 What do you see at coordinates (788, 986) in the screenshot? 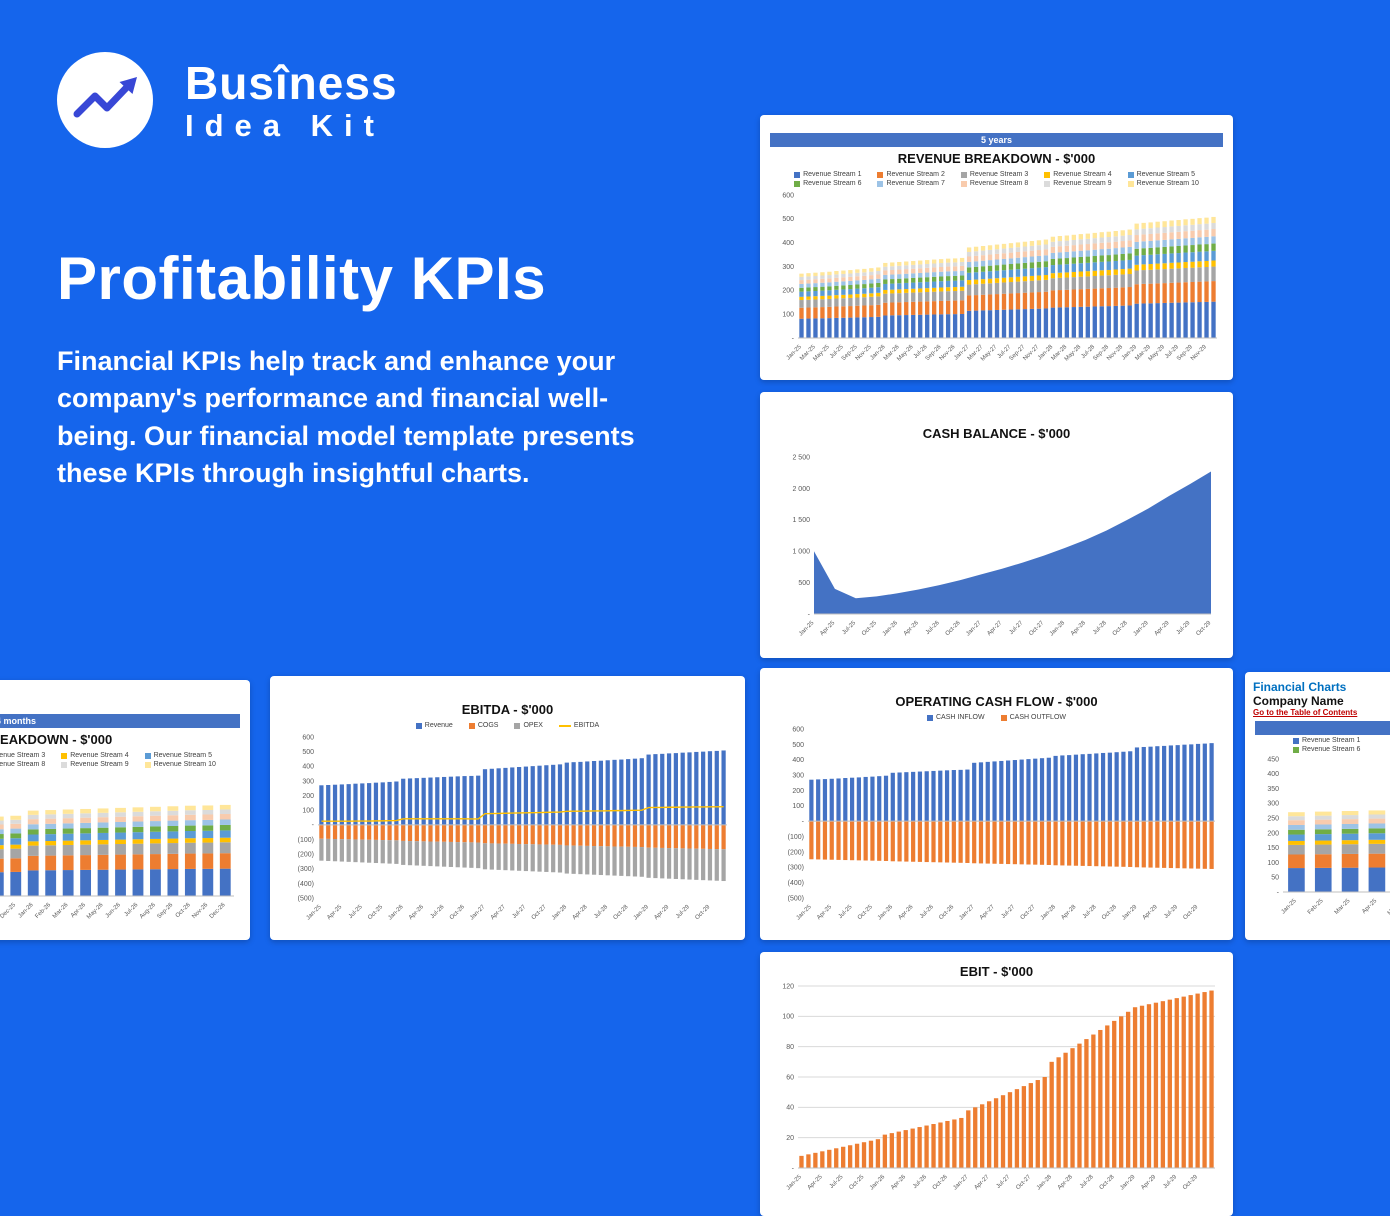
I see `svg-text: 120` at bounding box center [788, 986].